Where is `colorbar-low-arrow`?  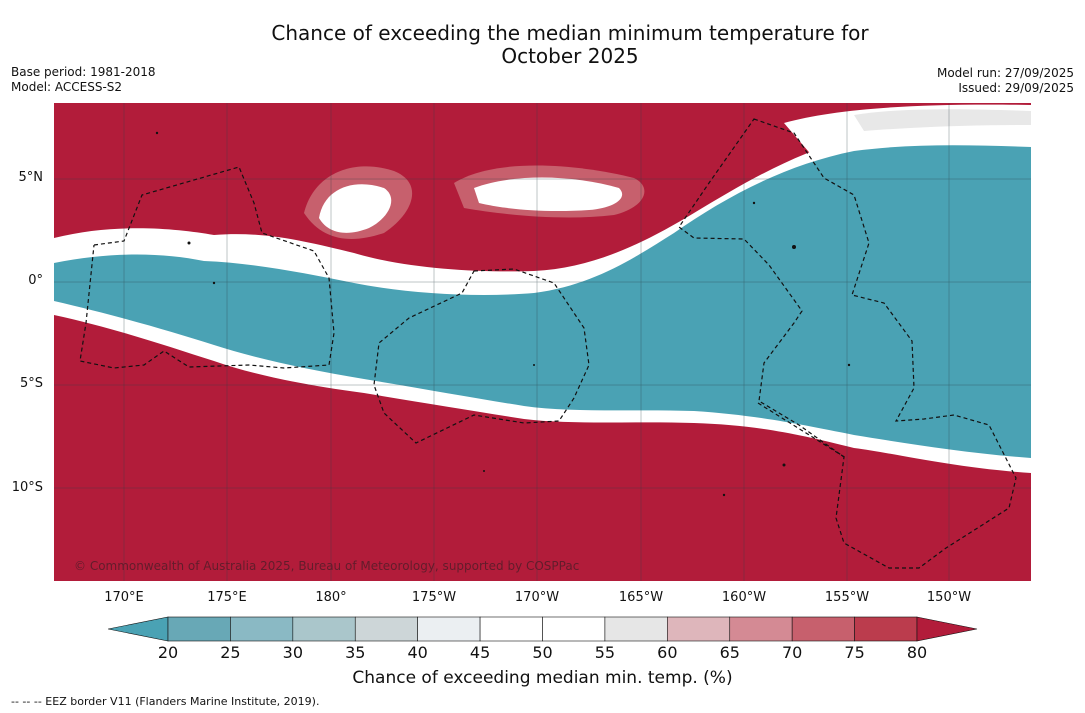 colorbar-low-arrow is located at coordinates (138, 629).